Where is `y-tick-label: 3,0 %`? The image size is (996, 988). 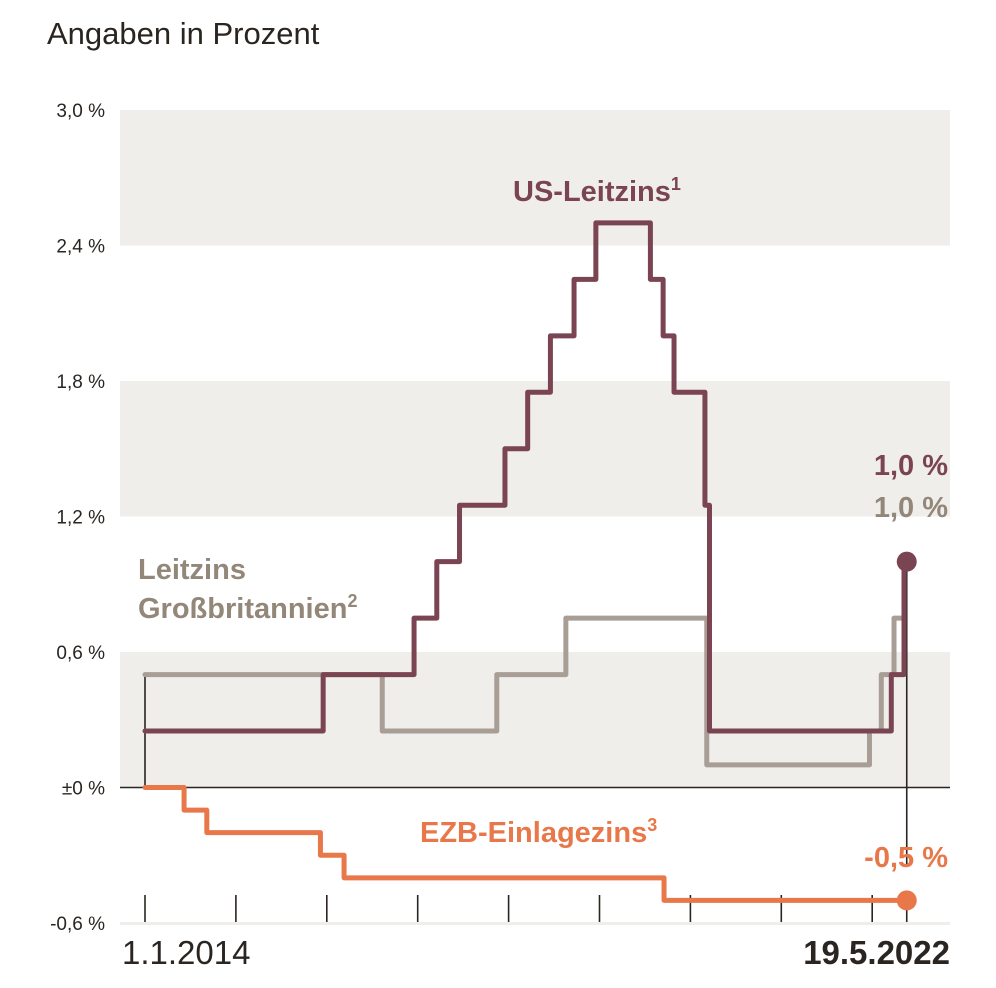 y-tick-label: 3,0 % is located at coordinates (80, 111).